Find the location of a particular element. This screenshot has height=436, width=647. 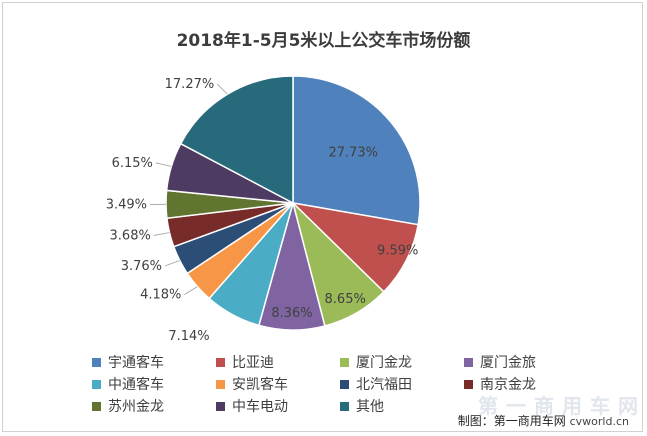

legend-item-3: 厦门金旅 is located at coordinates (526, 362).